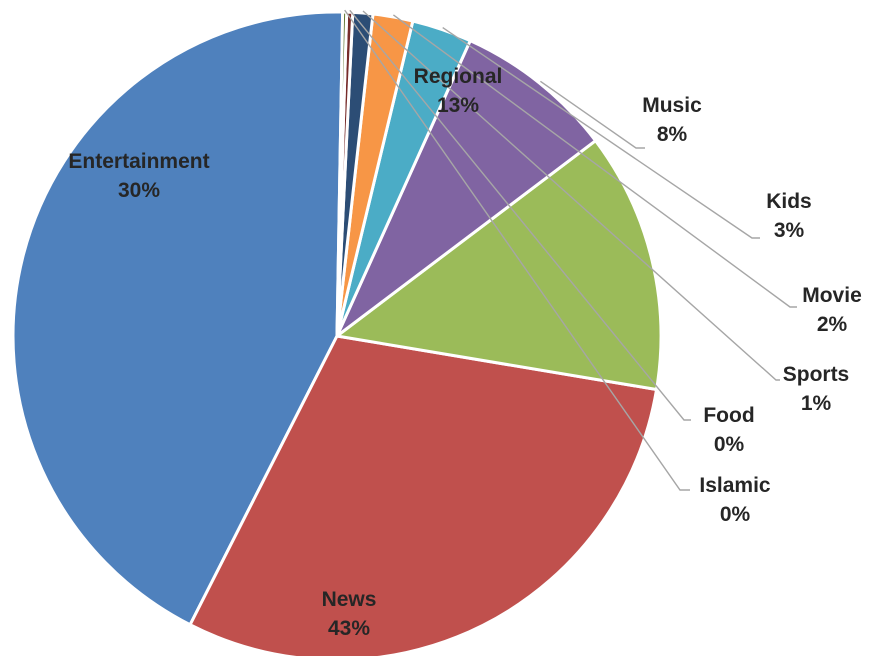  I want to click on slice-category-label: Music, so click(672, 105).